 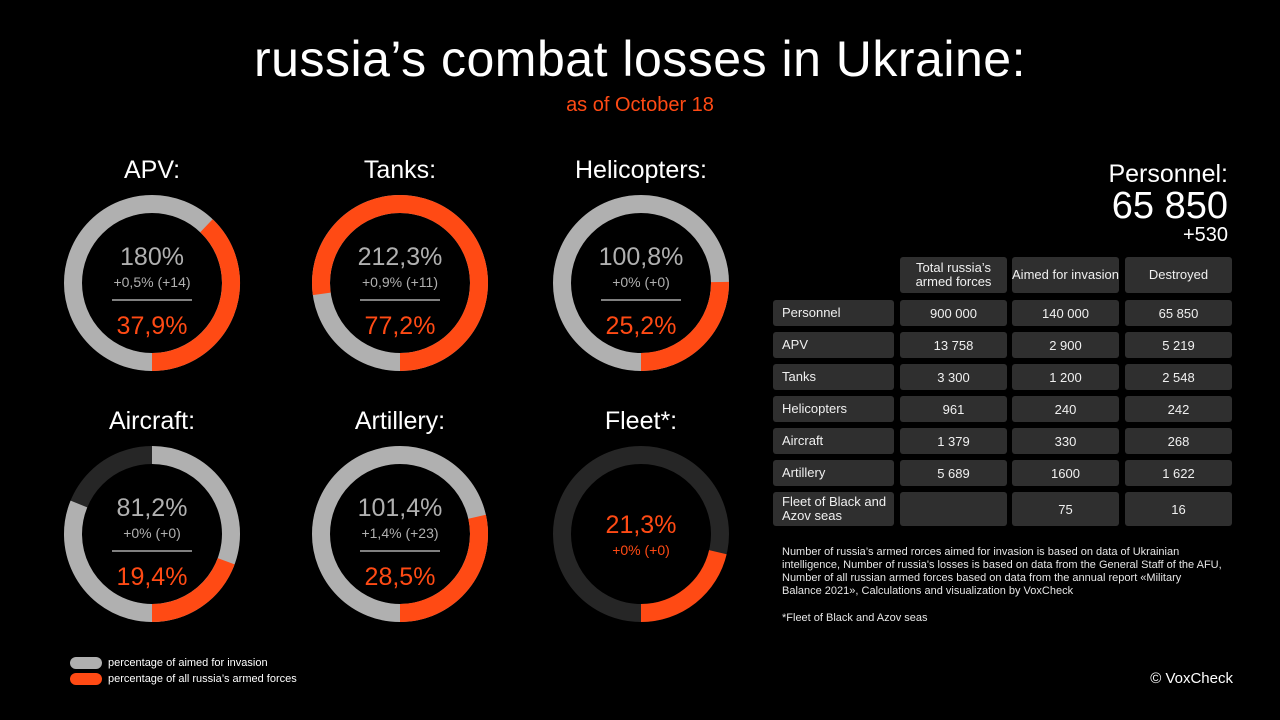 What do you see at coordinates (953, 409) in the screenshot?
I see `table-cell-total: 961` at bounding box center [953, 409].